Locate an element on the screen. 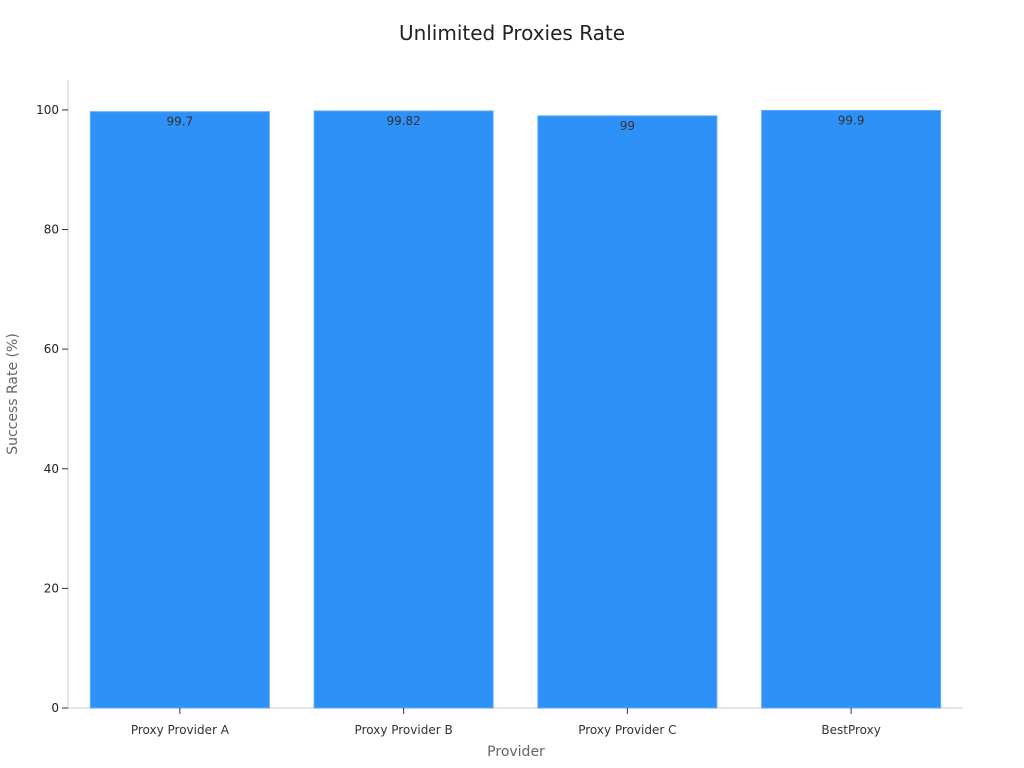 The width and height of the screenshot is (1024, 768). data-label: 99 is located at coordinates (627, 126).